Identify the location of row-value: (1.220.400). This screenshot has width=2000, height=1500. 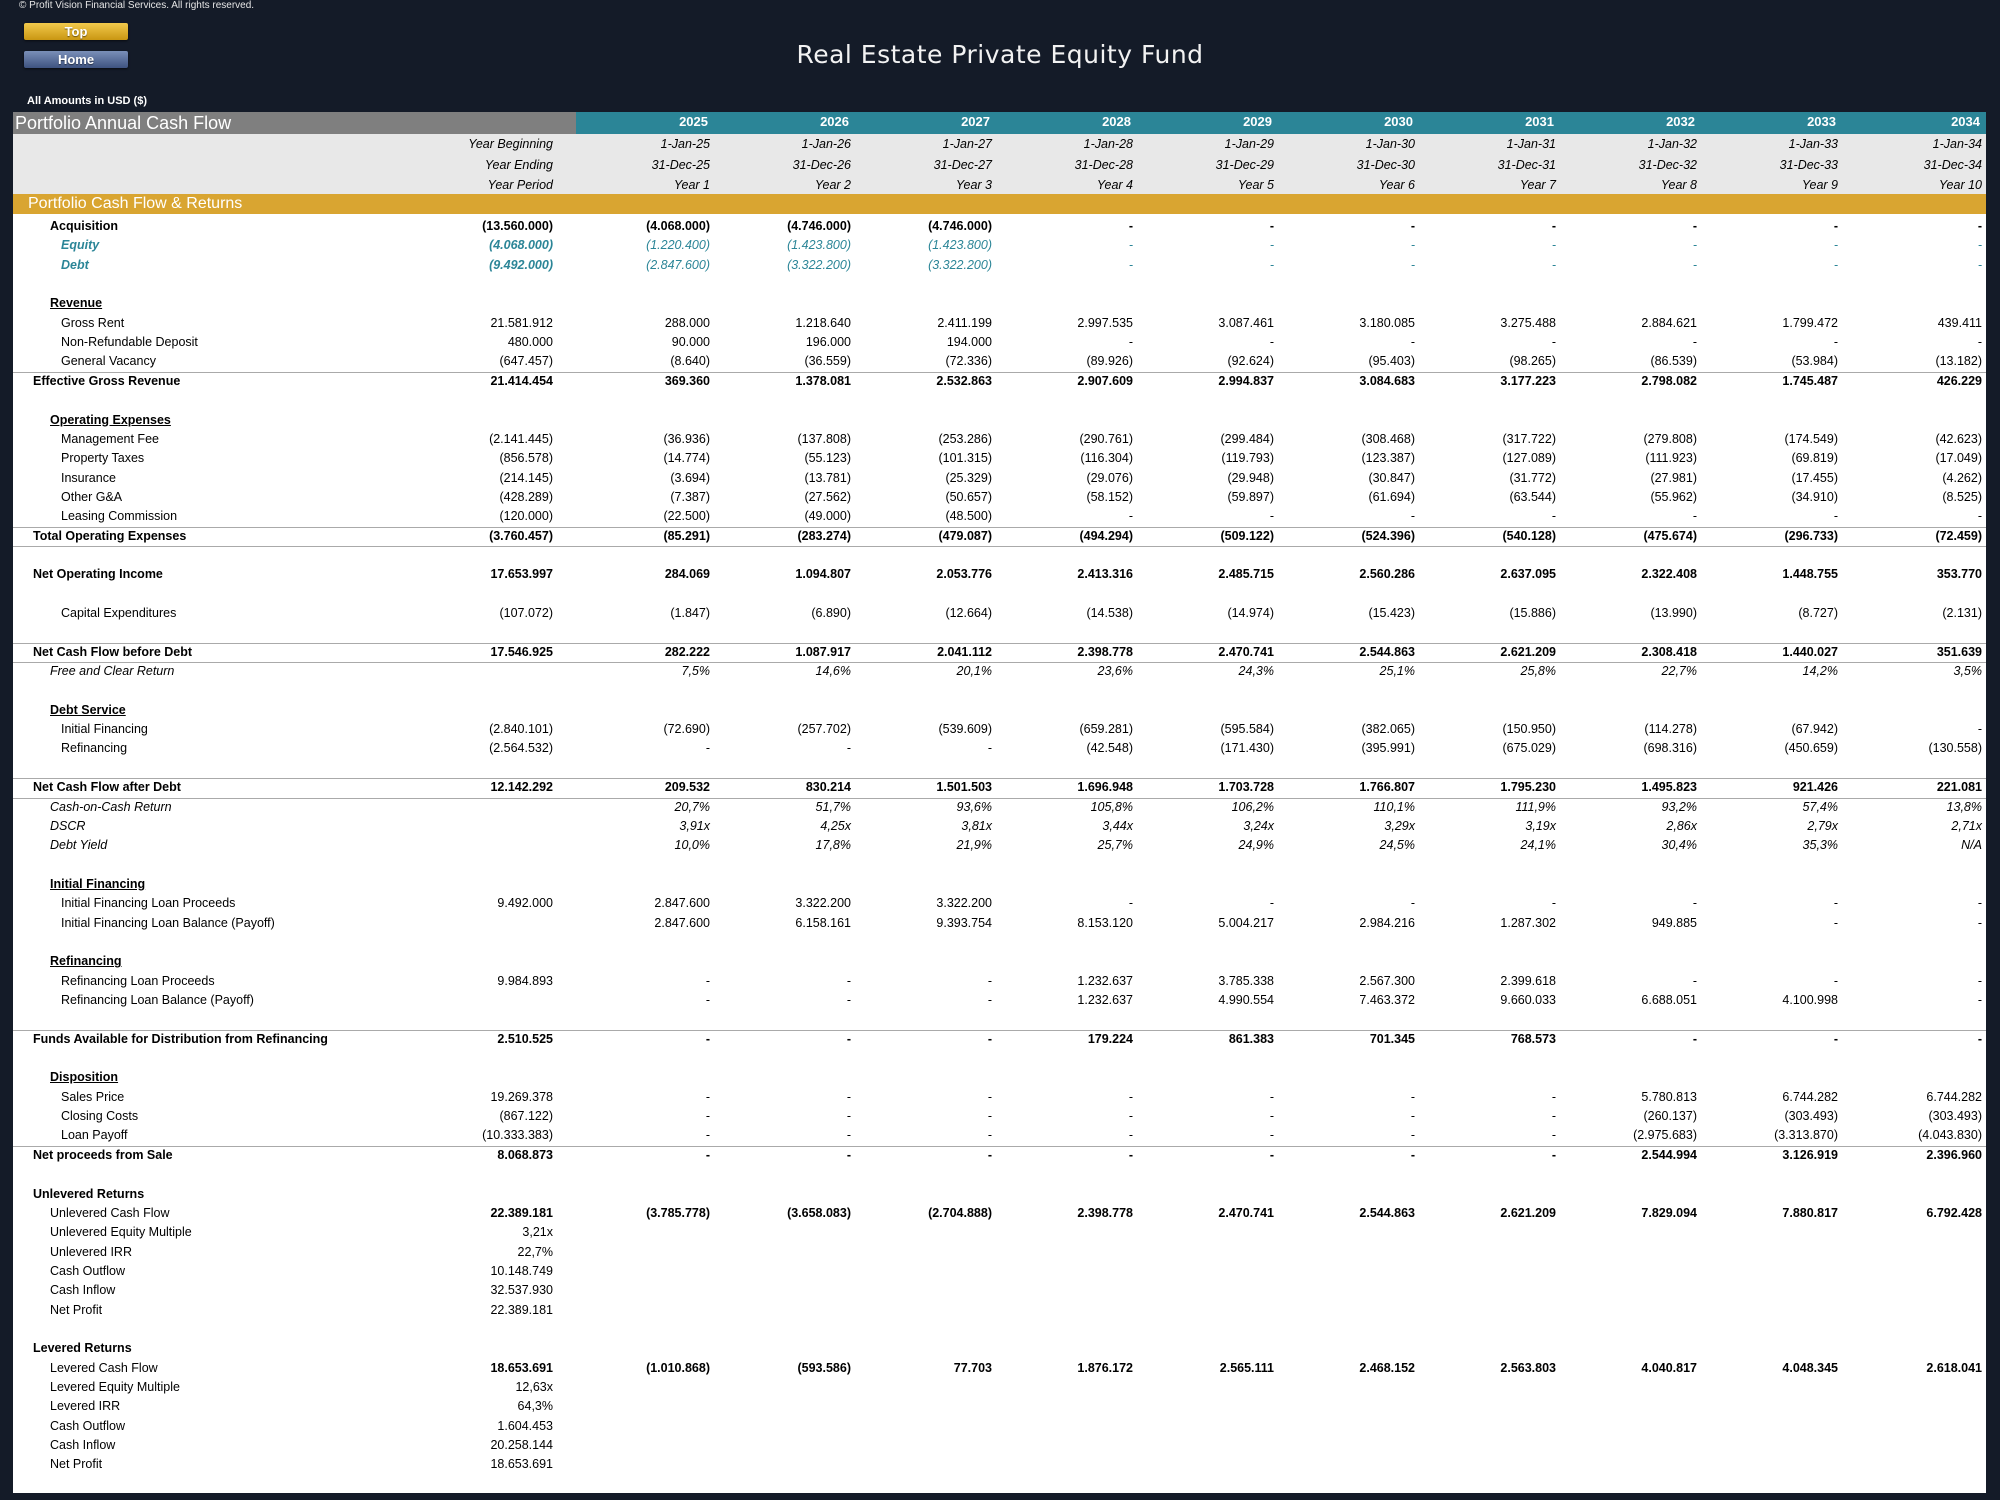
(678, 245).